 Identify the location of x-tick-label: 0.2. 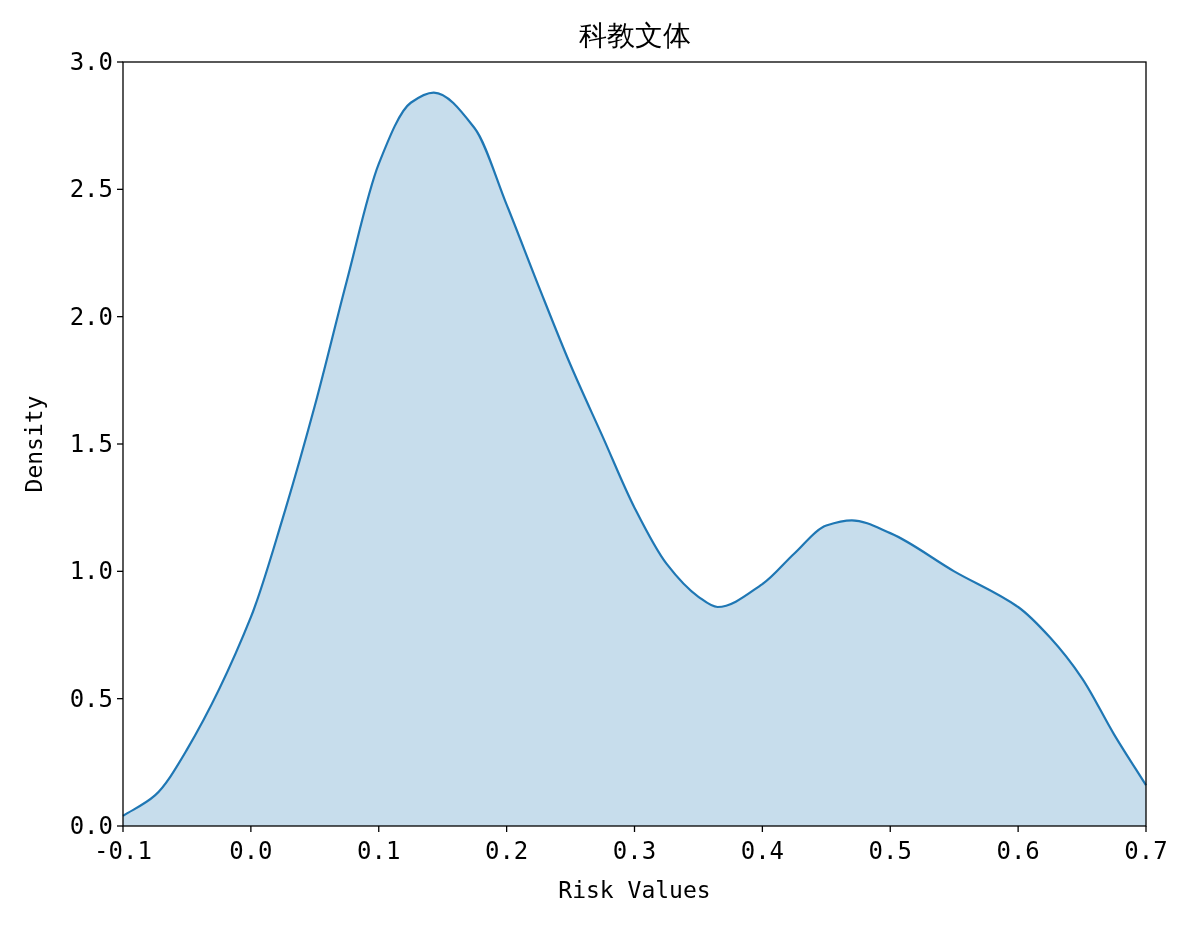
(506, 851).